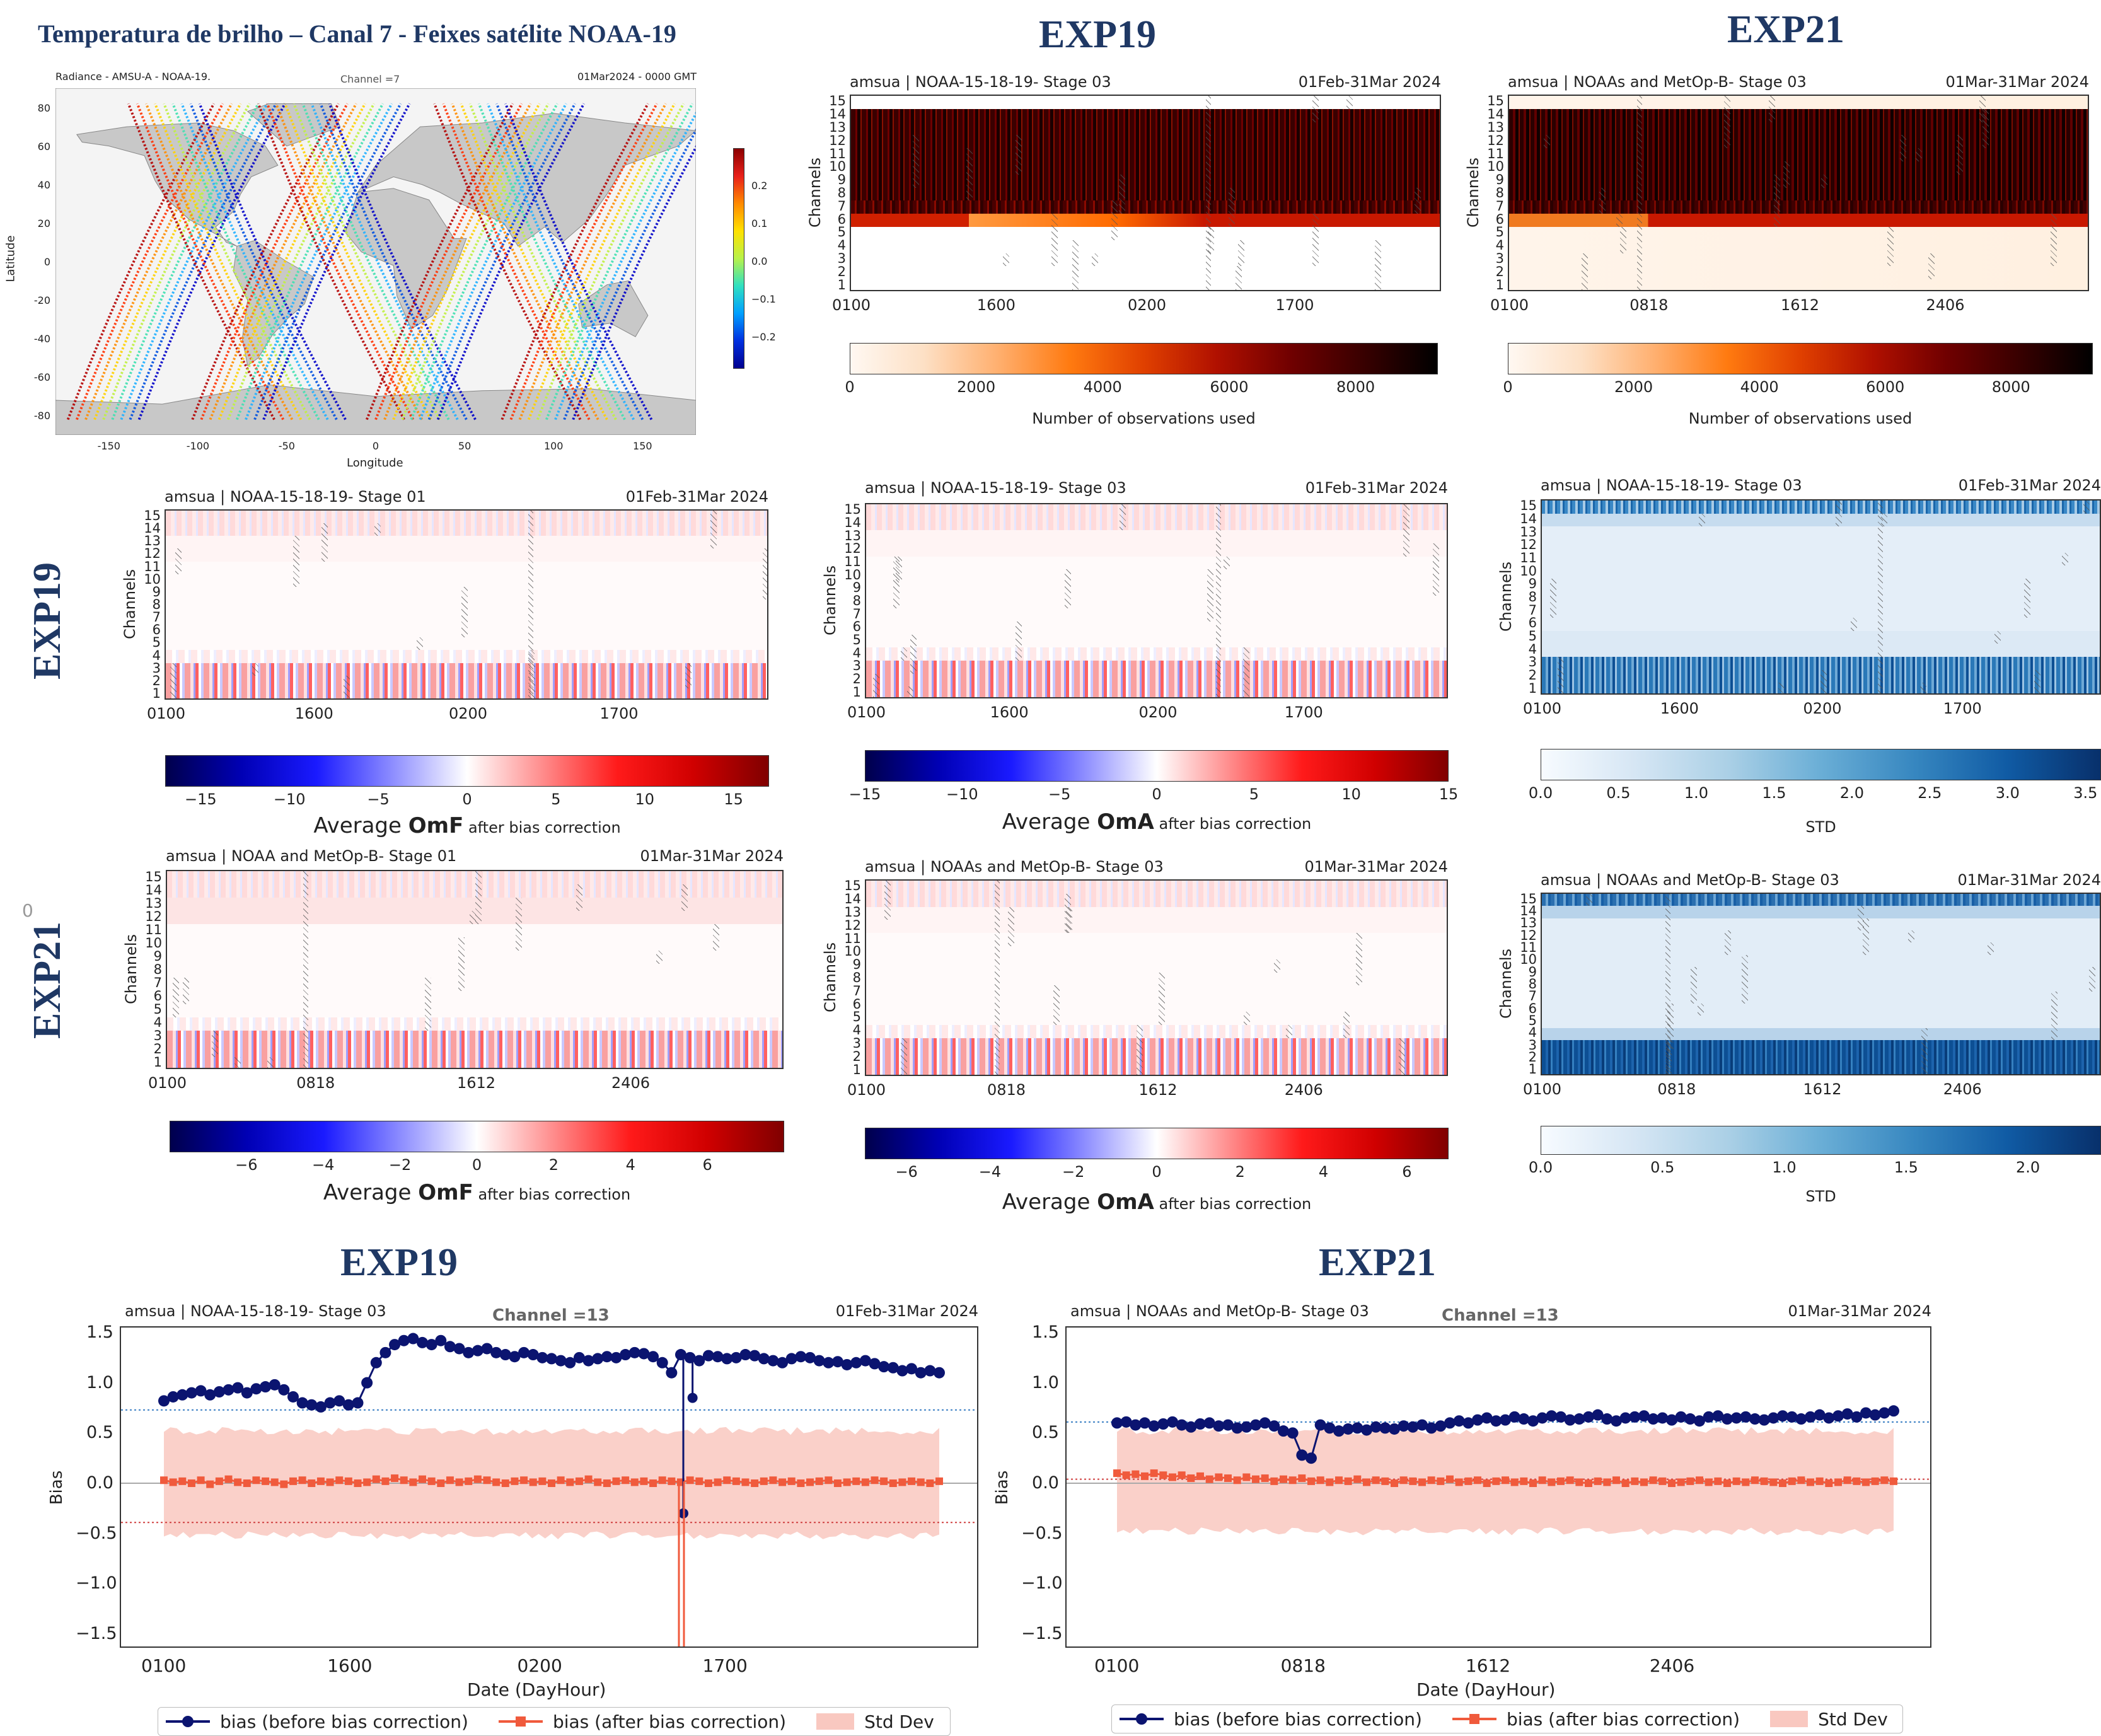  I want to click on colorbar-tick-label: 1.5, so click(1774, 793).